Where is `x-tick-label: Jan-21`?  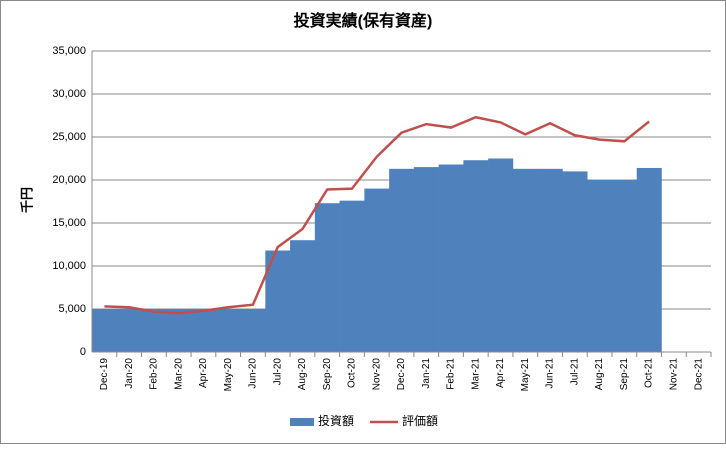
x-tick-label: Jan-21 is located at coordinates (426, 373).